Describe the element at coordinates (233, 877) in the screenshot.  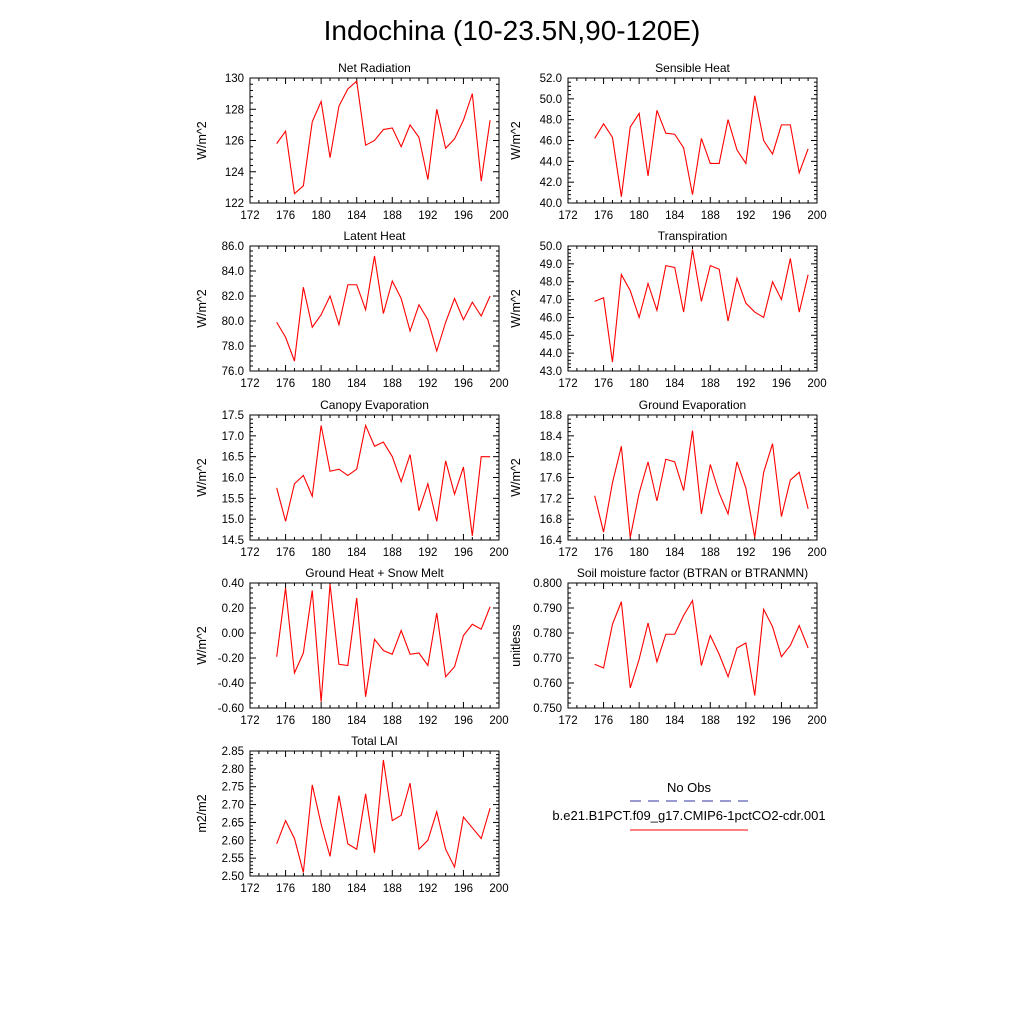
I see `y-tick-label: 2.50` at that location.